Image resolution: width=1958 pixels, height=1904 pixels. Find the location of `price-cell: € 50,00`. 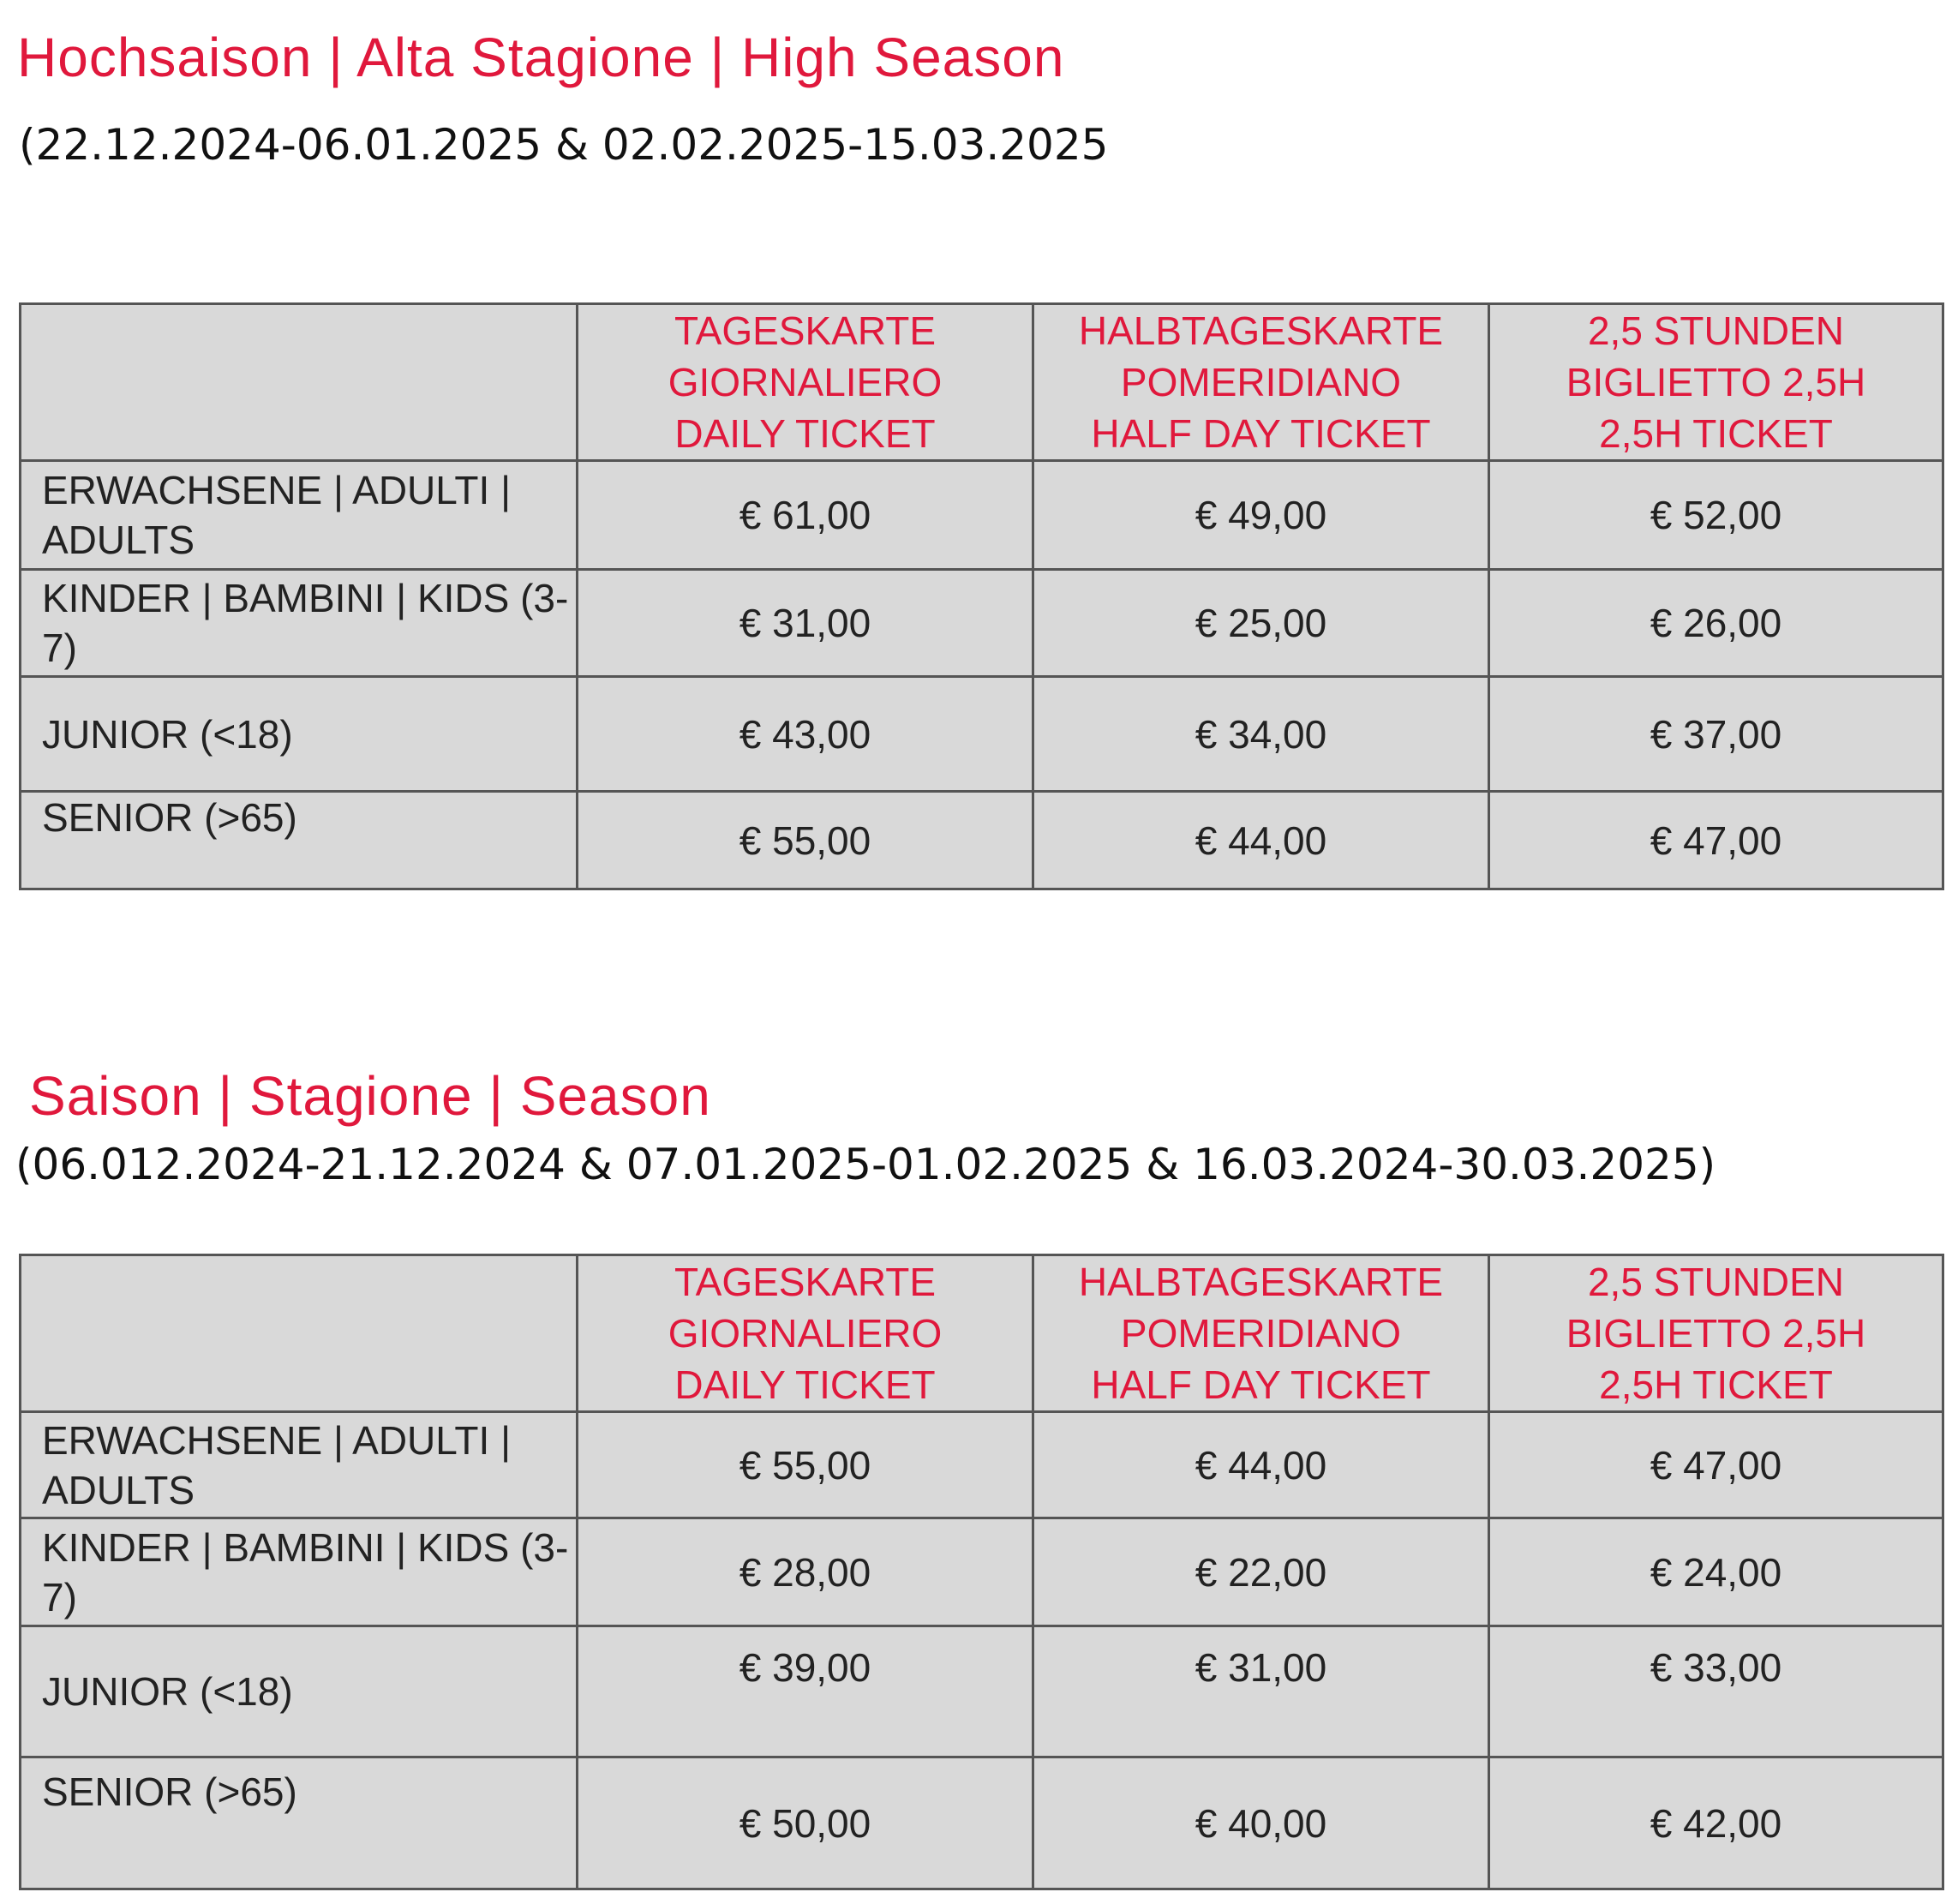

price-cell: € 50,00 is located at coordinates (805, 1823).